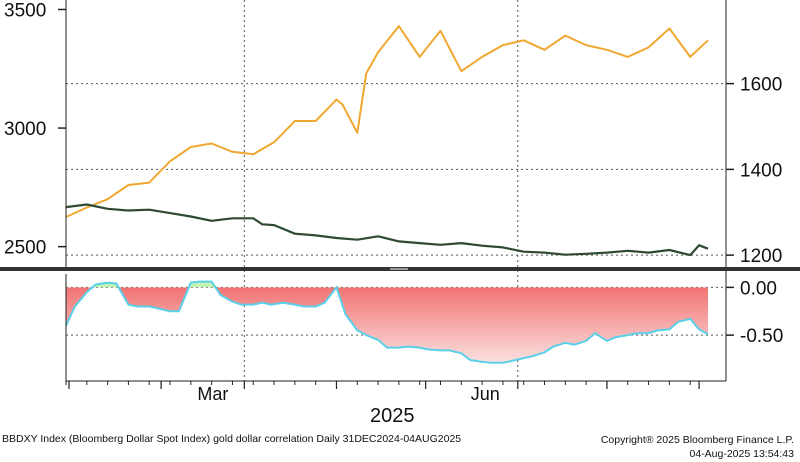  Describe the element at coordinates (387, 284) in the screenshot. I see `positive-correlation-area` at that location.